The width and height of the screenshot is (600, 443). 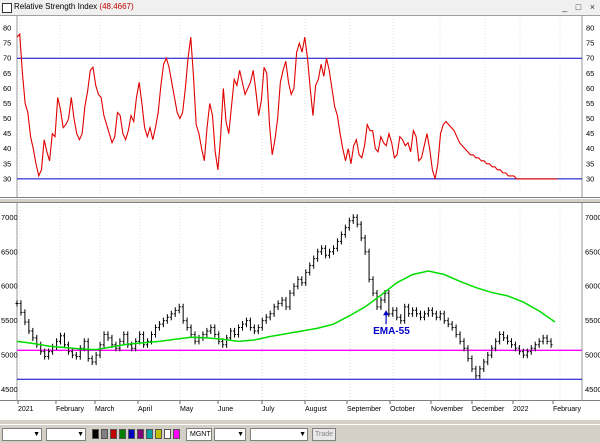 I want to click on y-tick-label-right: 65, so click(x=590, y=73).